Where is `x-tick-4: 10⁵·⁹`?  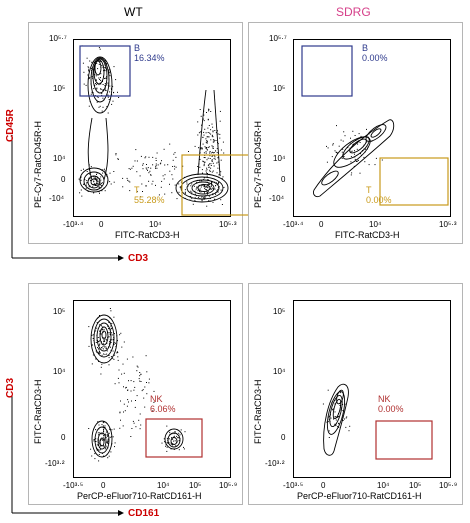
x-tick-4: 10⁵·⁹ is located at coordinates (448, 485).